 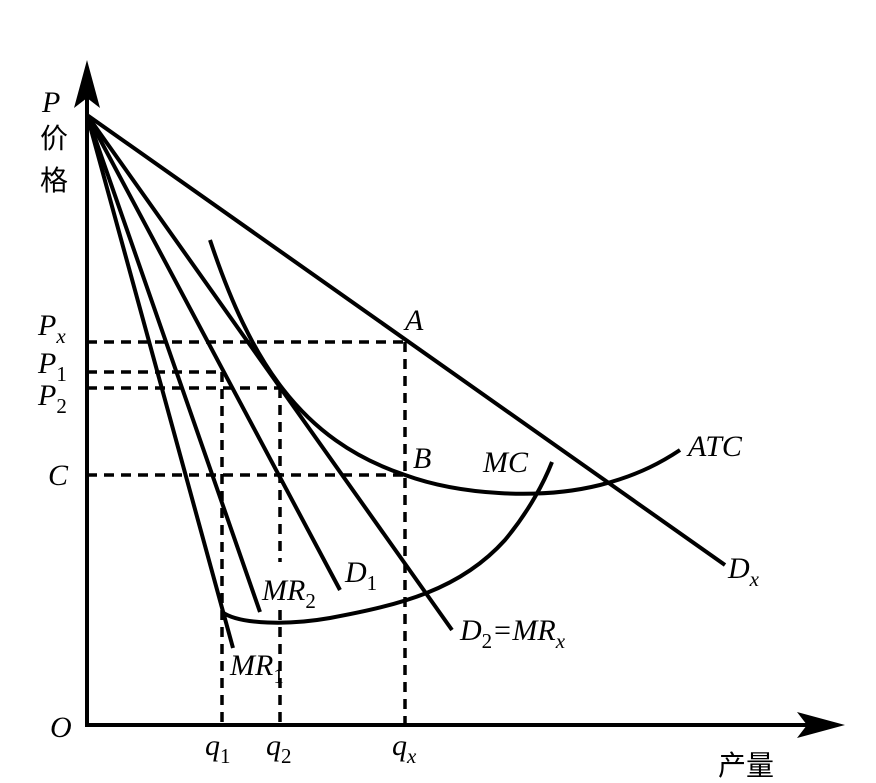 I want to click on mr1-line, so click(x=160, y=381).